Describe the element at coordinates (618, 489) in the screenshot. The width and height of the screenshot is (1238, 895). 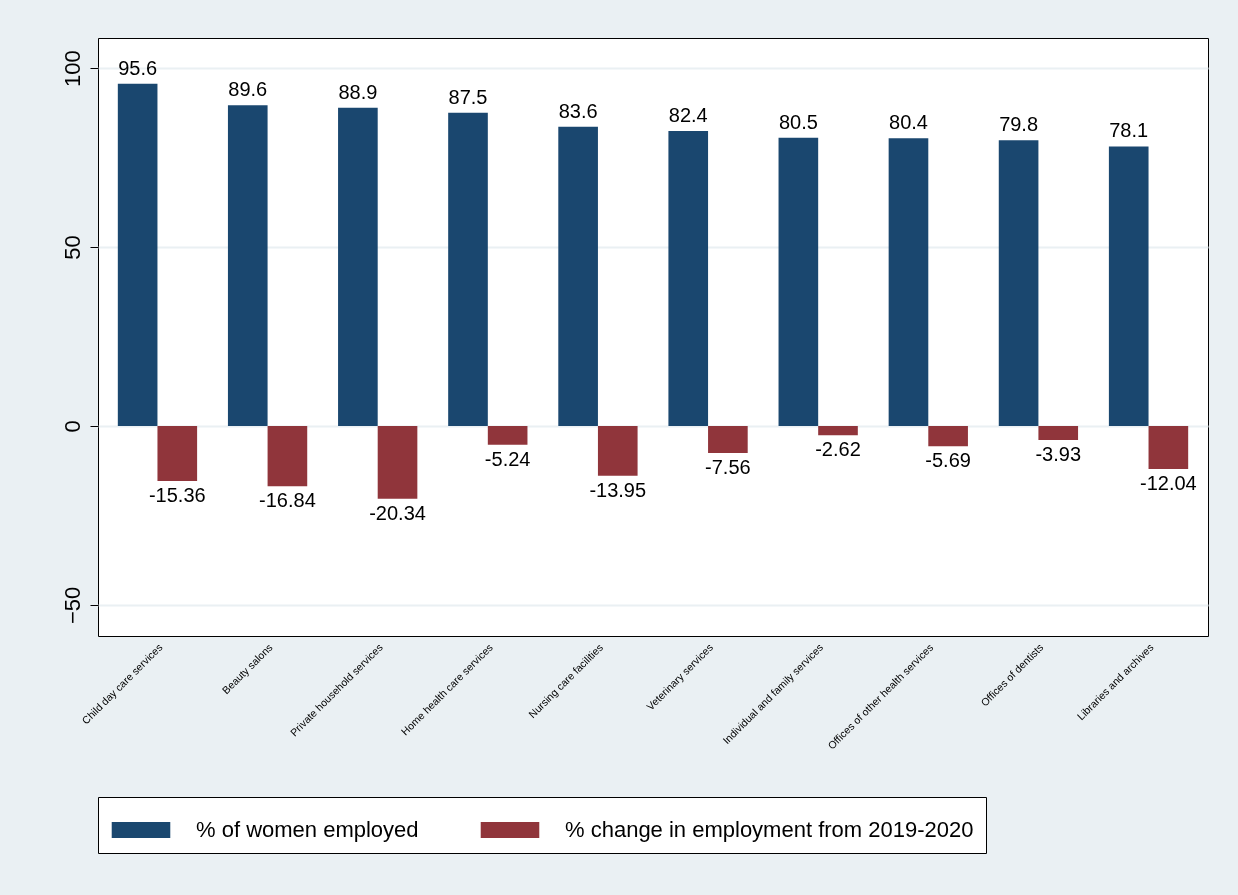
I see `data-label: -13.95` at that location.